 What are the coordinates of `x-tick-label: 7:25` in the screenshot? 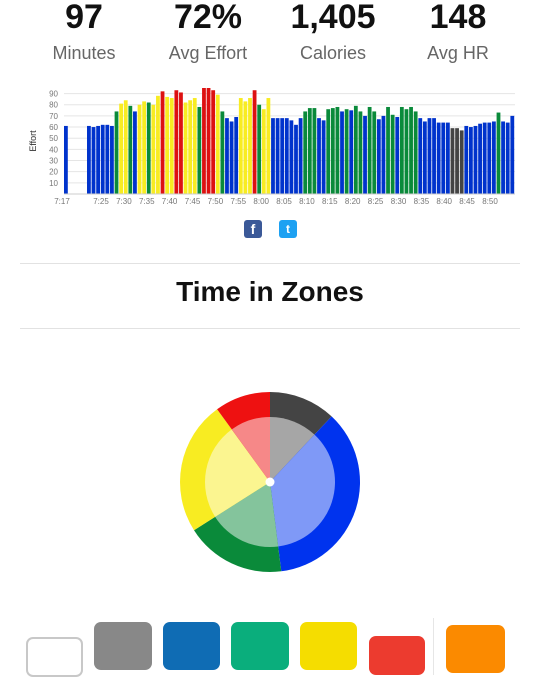 It's located at (101, 201).